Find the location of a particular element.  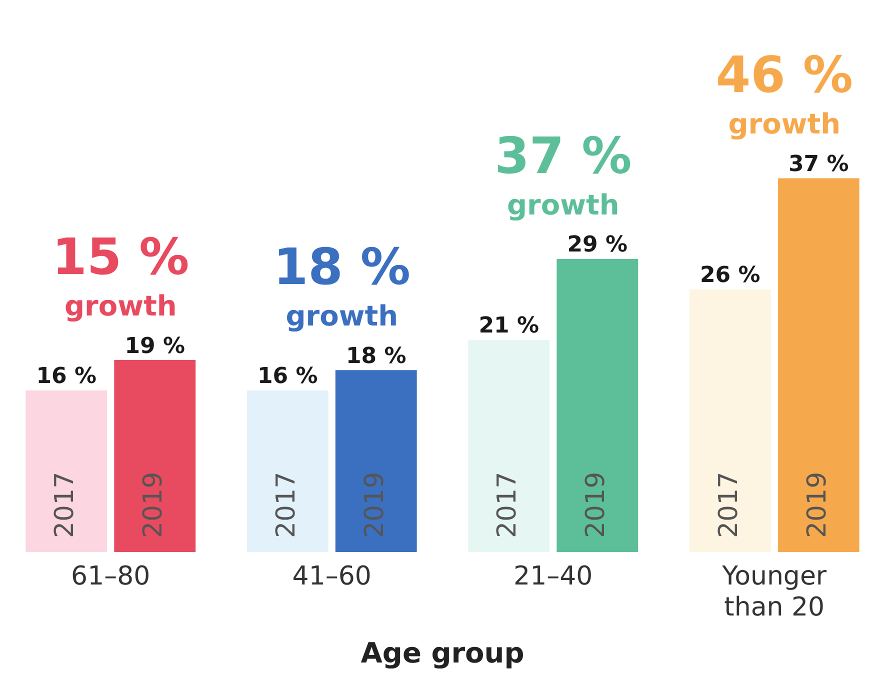

x-tick-label: 61–80 is located at coordinates (110, 576).